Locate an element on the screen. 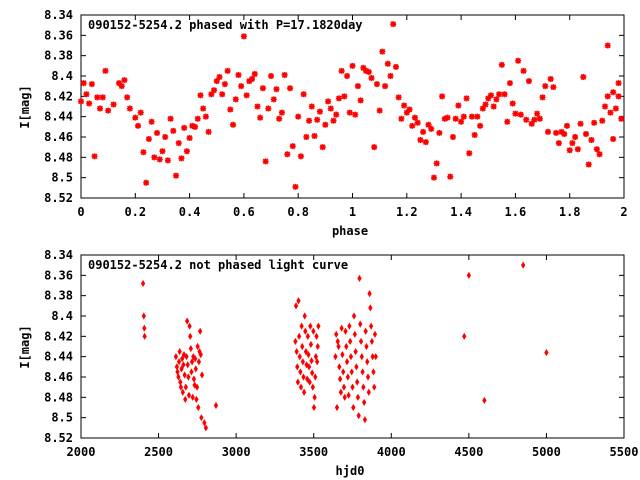 The image size is (640, 480). x-tick-label: 2000 is located at coordinates (81, 452).